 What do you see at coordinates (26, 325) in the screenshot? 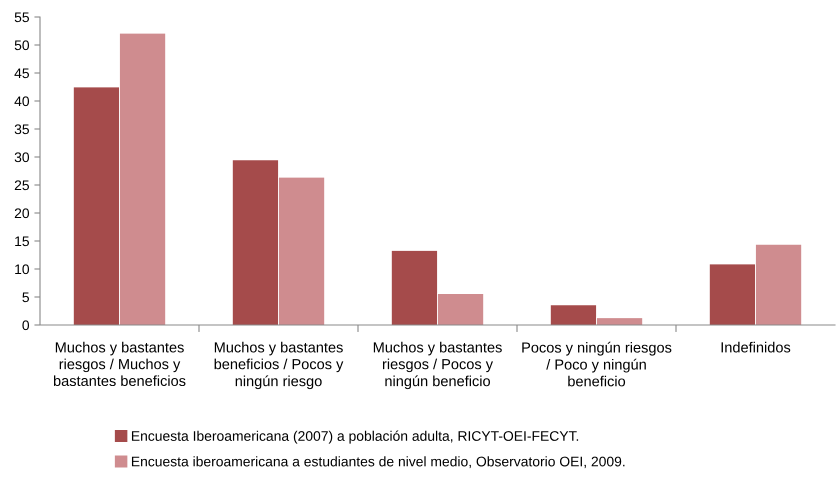
I see `y-tick-label: 0` at bounding box center [26, 325].